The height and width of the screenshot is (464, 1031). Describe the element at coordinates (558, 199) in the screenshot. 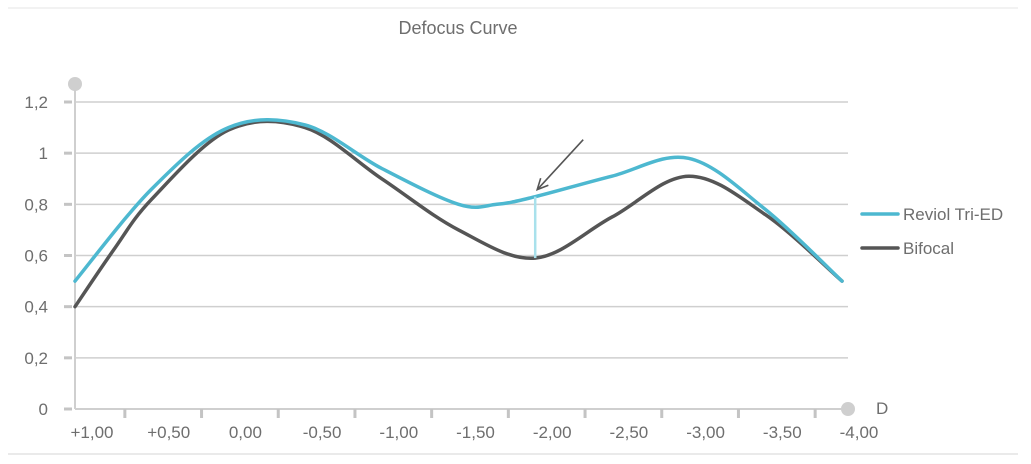

I see `annotation` at that location.